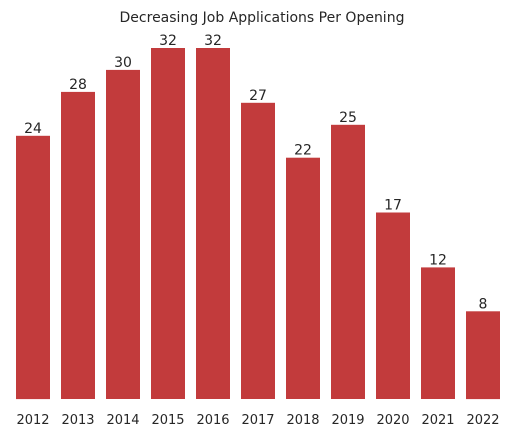 This screenshot has height=437, width=515. Describe the element at coordinates (77, 420) in the screenshot. I see `x-tick-2013: 2013` at that location.